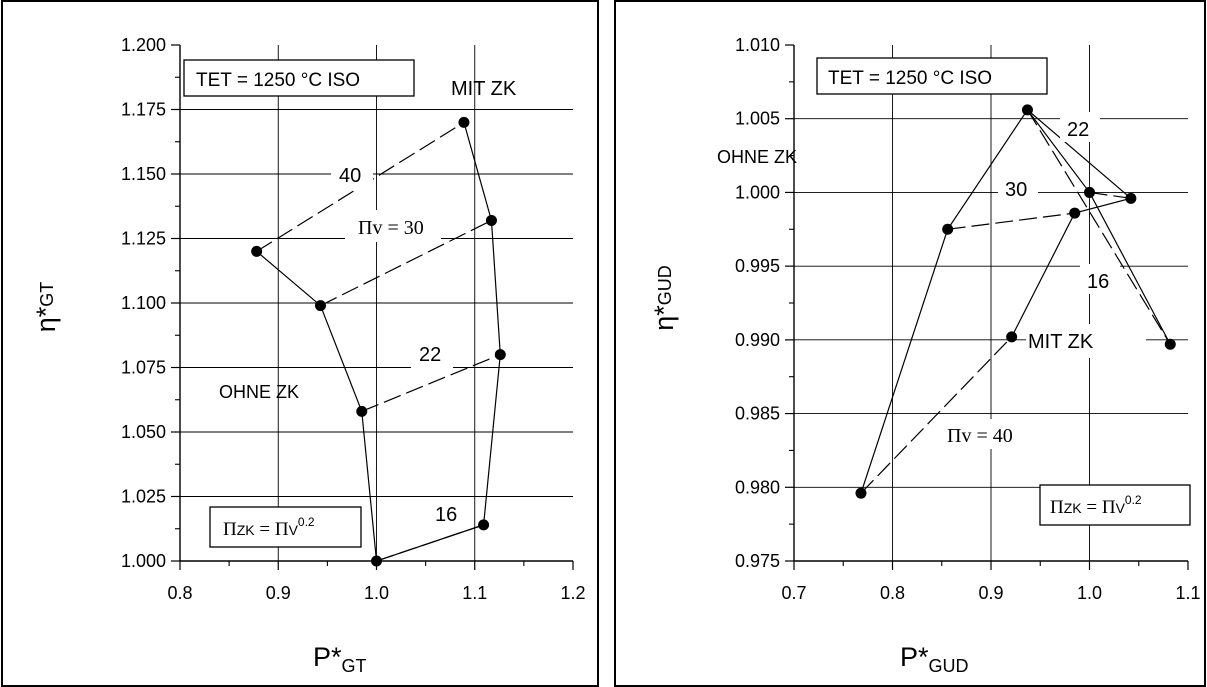 The image size is (1207, 687). I want to click on y-axis-title: η*GT, so click(46, 307).